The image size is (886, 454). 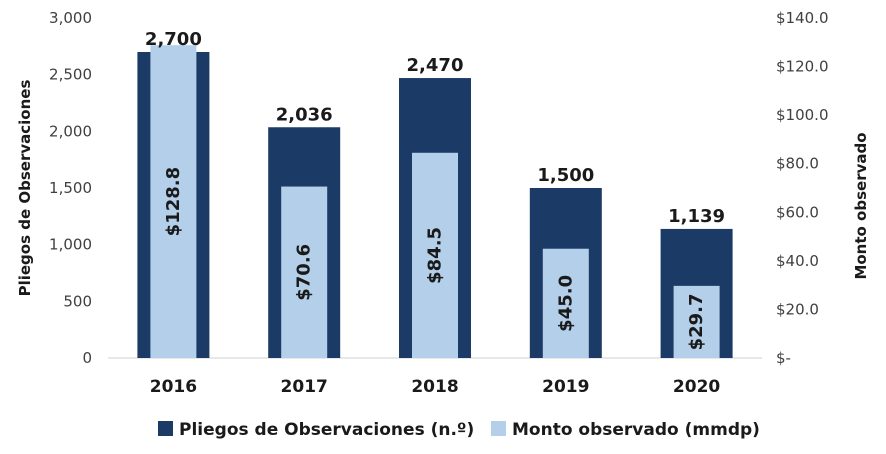 What do you see at coordinates (498, 428) in the screenshot?
I see `legend-swatch-monto` at bounding box center [498, 428].